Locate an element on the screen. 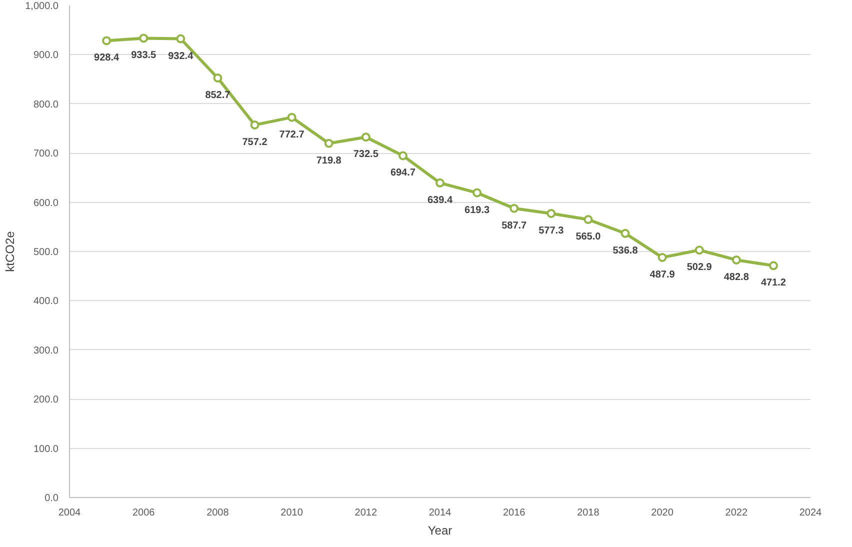 This screenshot has width=852, height=547. x-tick-label: 2004 is located at coordinates (70, 513).